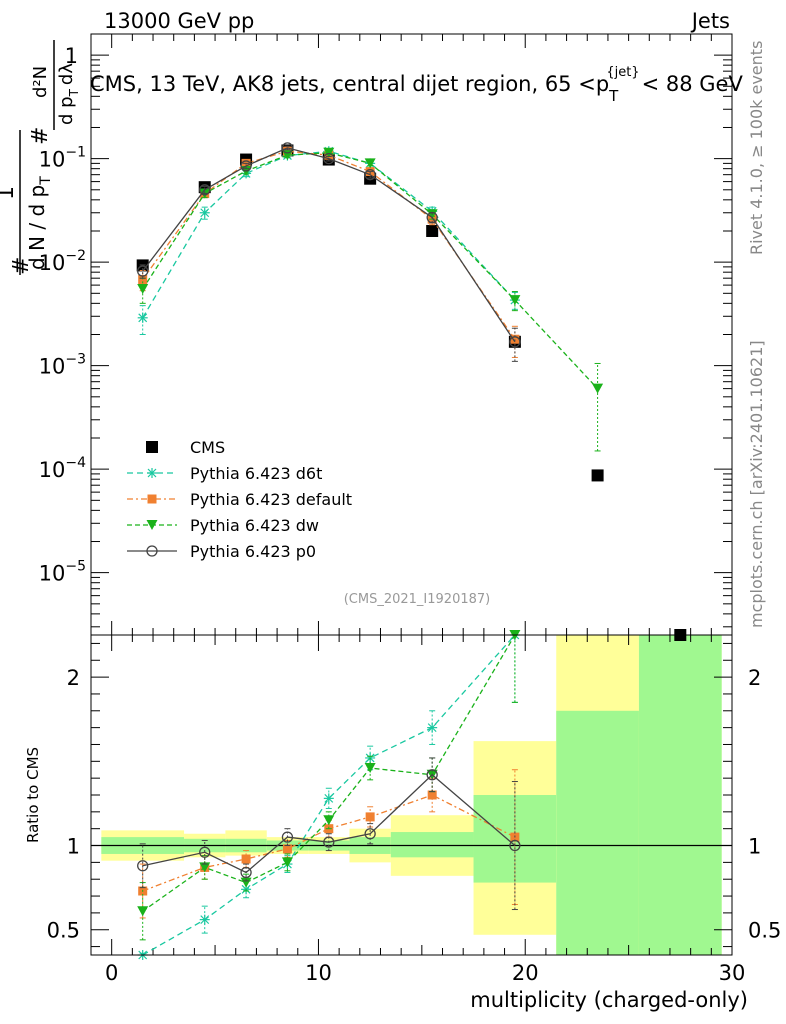  Describe the element at coordinates (40, 136) in the screenshot. I see `ylabel-hash-2: #` at that location.